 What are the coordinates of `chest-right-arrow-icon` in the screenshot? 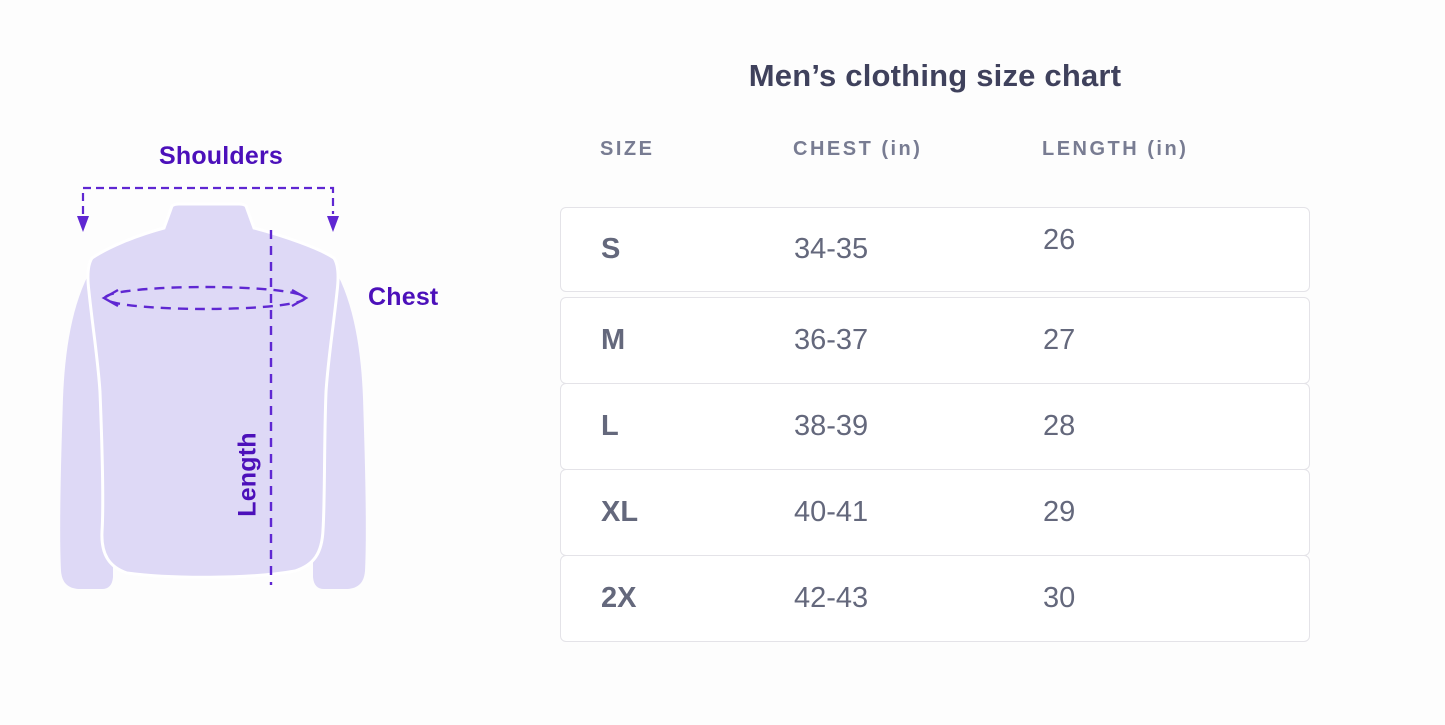 It's located at (300, 298).